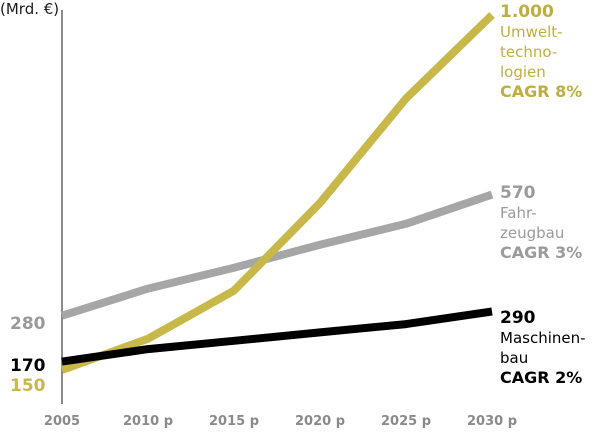 The width and height of the screenshot is (613, 436). What do you see at coordinates (28, 366) in the screenshot?
I see `start-label-maschinenbau: 170` at bounding box center [28, 366].